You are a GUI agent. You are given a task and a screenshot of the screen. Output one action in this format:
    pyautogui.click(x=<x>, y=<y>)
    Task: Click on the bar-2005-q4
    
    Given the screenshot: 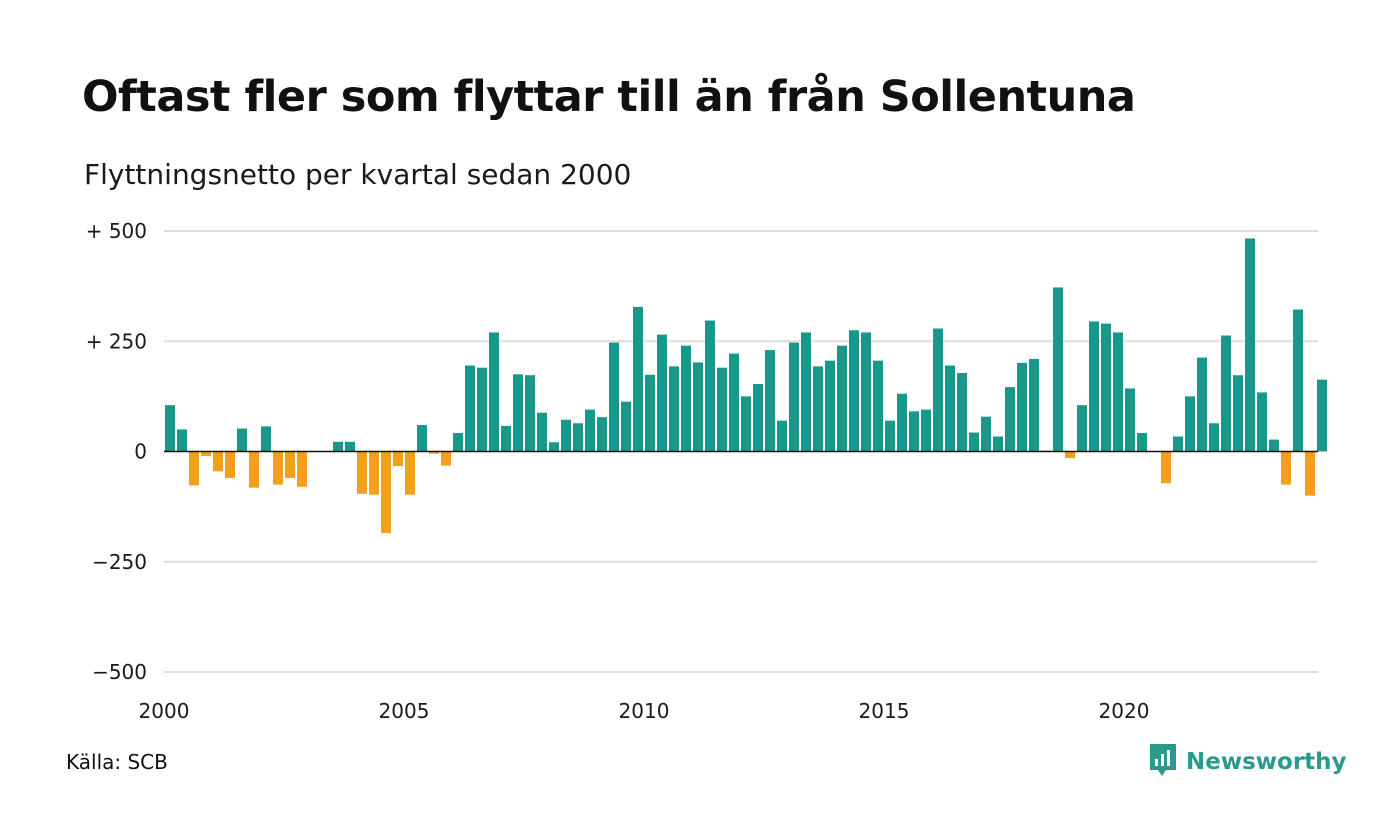 What is the action you would take?
    pyautogui.click(x=446, y=458)
    